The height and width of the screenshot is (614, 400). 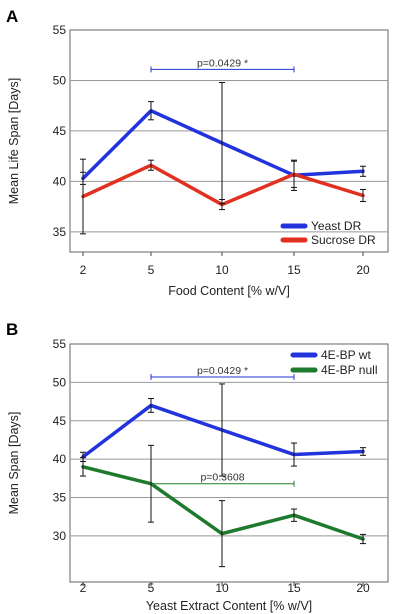 What do you see at coordinates (12, 16) in the screenshot?
I see `panel-label: A` at bounding box center [12, 16].